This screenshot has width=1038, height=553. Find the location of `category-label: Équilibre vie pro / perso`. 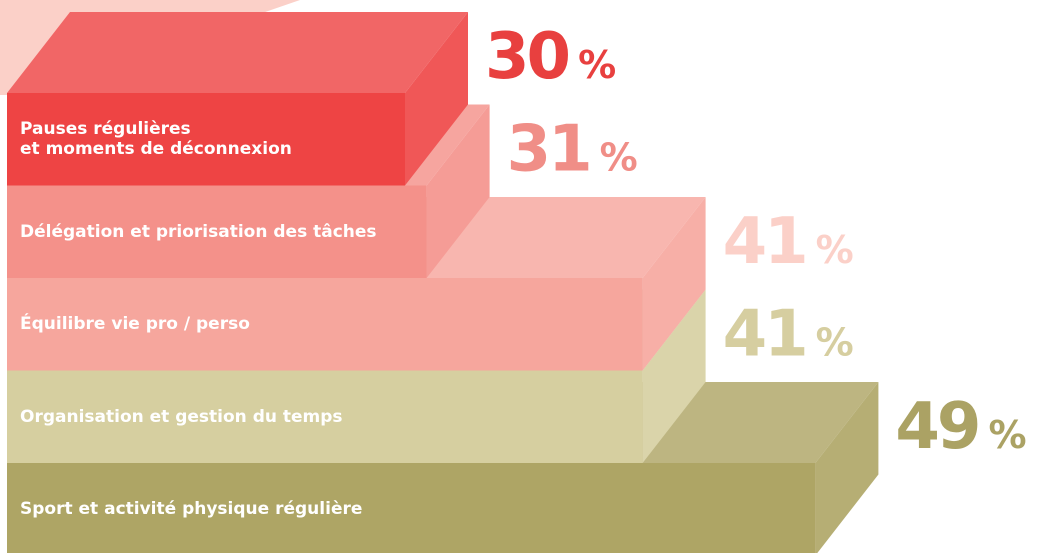

category-label: Équilibre vie pro / perso is located at coordinates (135, 324).